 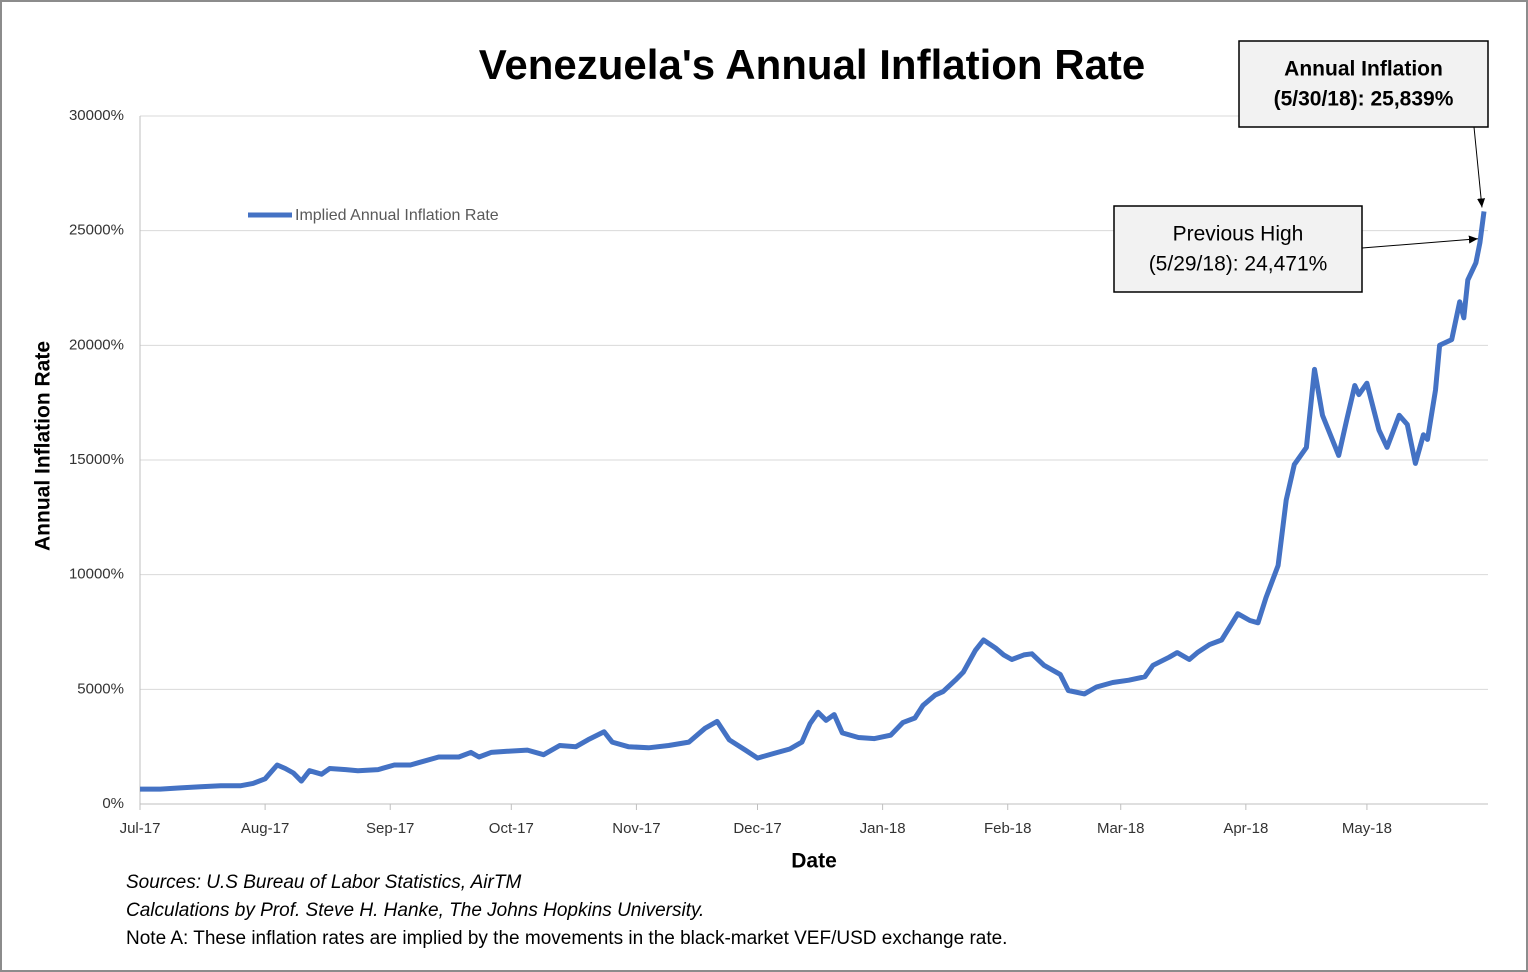 I want to click on x-tick-label: Dec-17, so click(x=757, y=828).